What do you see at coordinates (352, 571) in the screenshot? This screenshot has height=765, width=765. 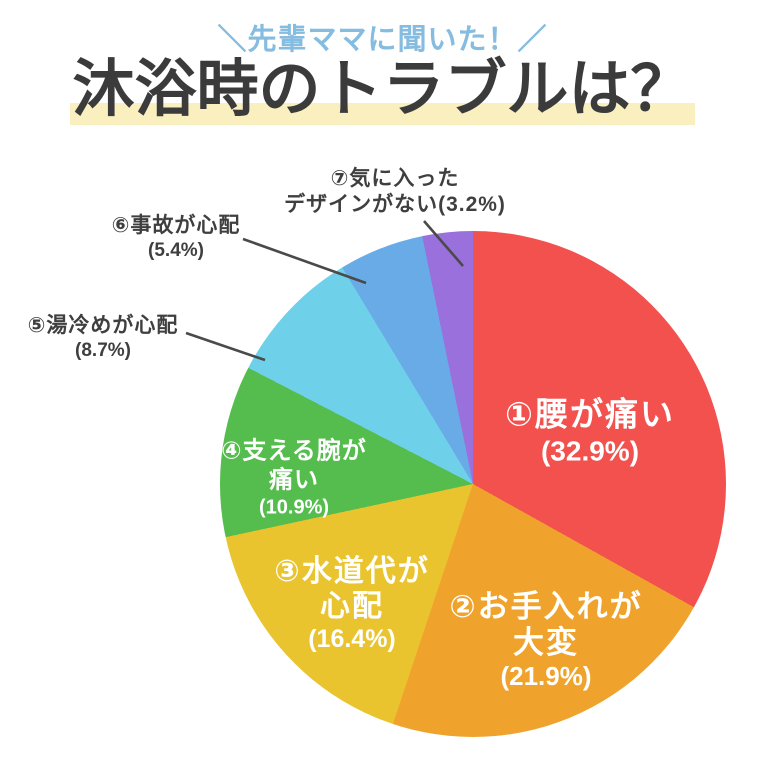 I see `slice-label-3-text: ③水道代が` at bounding box center [352, 571].